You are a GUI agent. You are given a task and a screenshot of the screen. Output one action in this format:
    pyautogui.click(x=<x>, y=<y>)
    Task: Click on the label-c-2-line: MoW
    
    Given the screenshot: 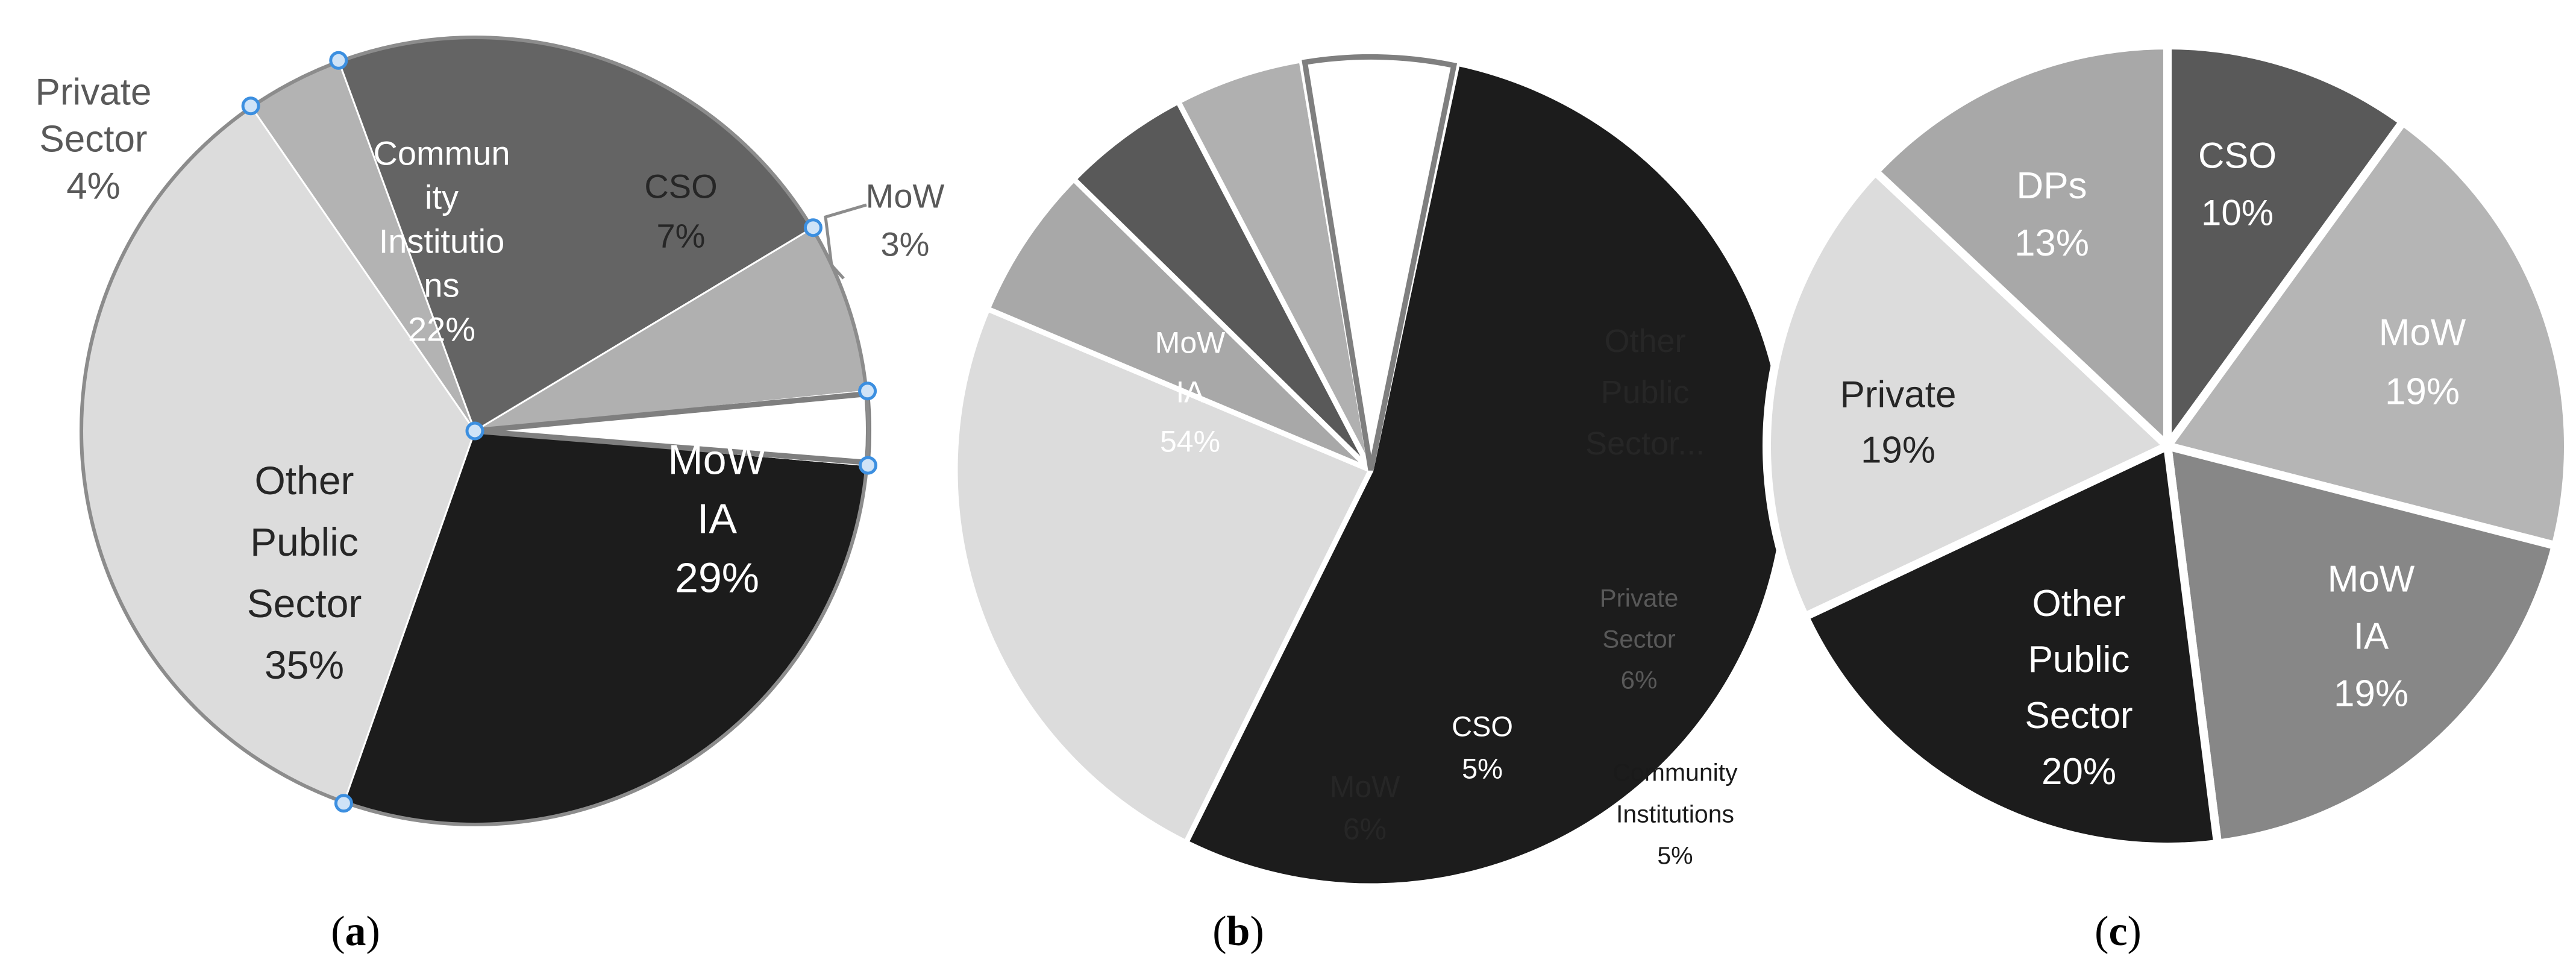 What is the action you would take?
    pyautogui.click(x=2371, y=579)
    